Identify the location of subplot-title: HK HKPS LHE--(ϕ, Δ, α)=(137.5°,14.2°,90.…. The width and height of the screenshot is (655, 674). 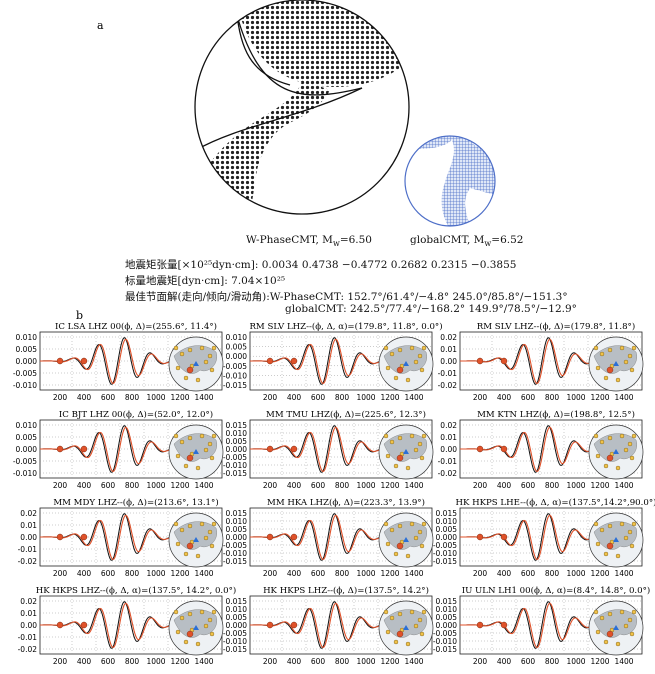
(555, 502).